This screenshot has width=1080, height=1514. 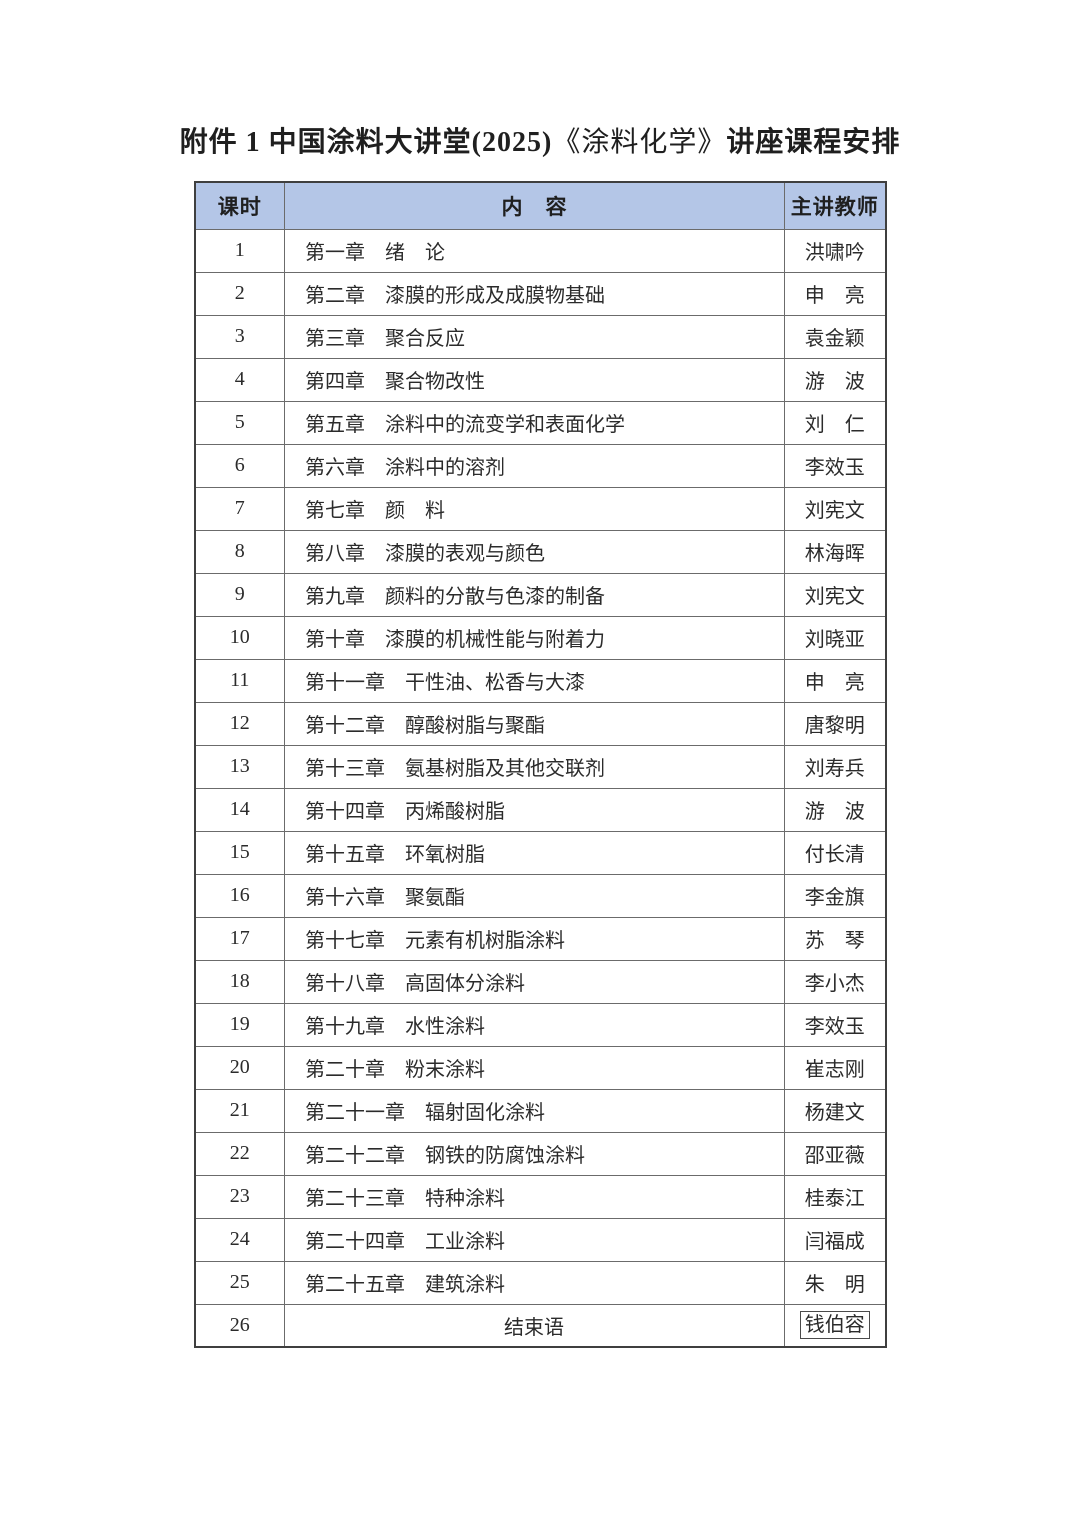 I want to click on cell-hour: 2, so click(x=239, y=293).